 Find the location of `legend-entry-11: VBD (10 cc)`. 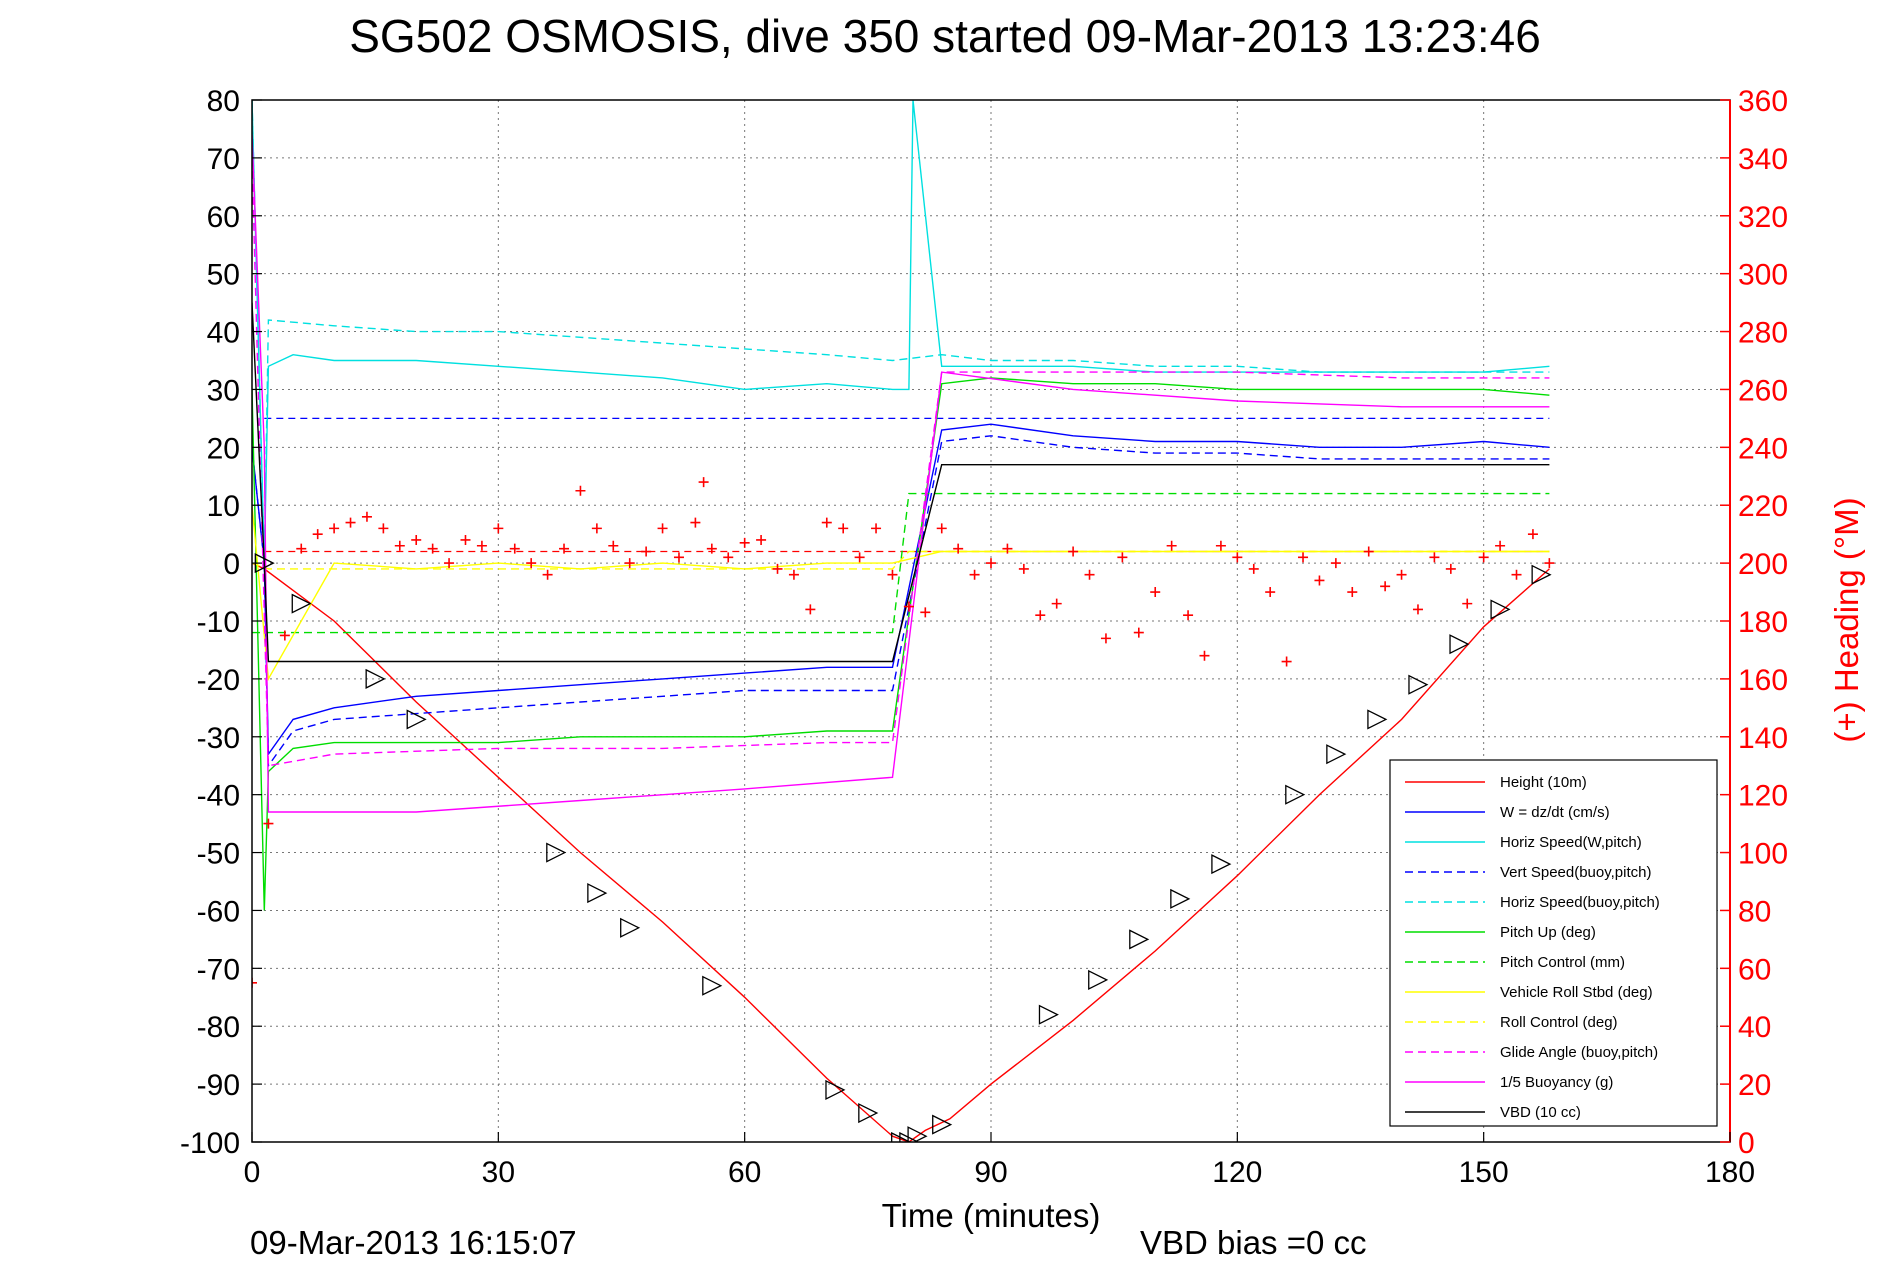

legend-entry-11: VBD (10 cc) is located at coordinates (1540, 1112).